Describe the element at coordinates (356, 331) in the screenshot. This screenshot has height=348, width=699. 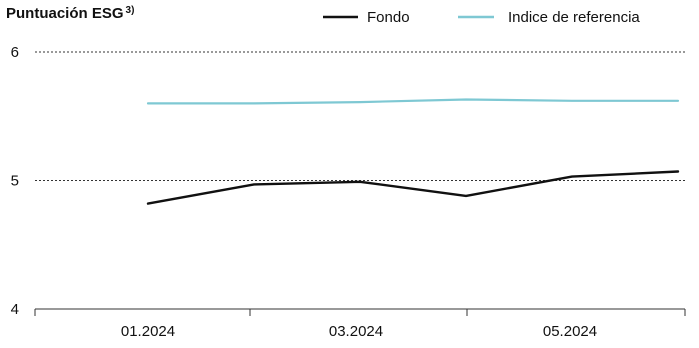
I see `x-tick-label-03.2024: 03.2024` at that location.